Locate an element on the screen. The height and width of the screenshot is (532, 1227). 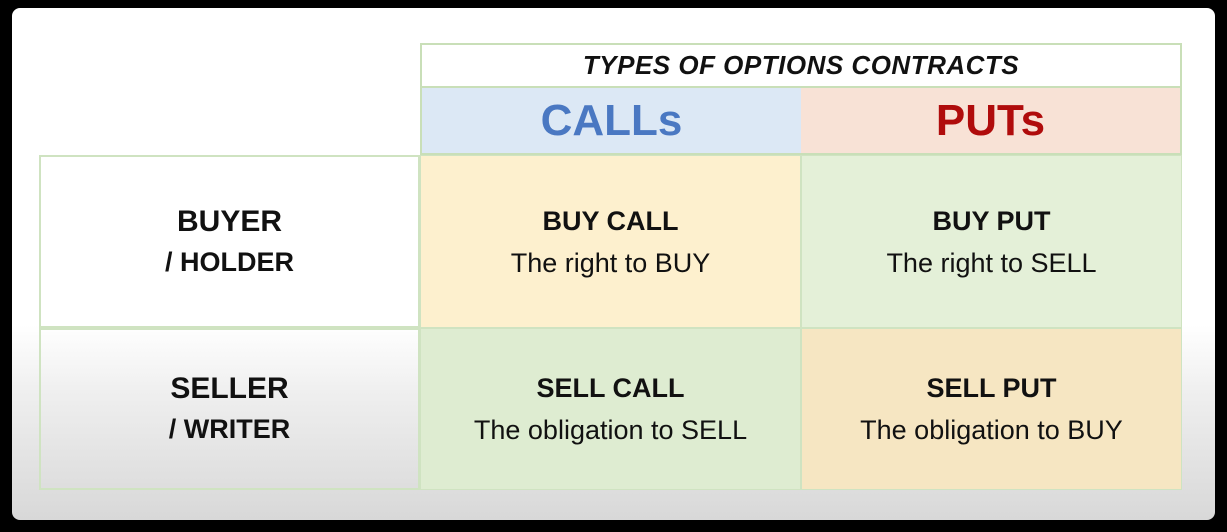
table-title-cell: TYPES OF OPTIONS CONTRACTS is located at coordinates (801, 65).